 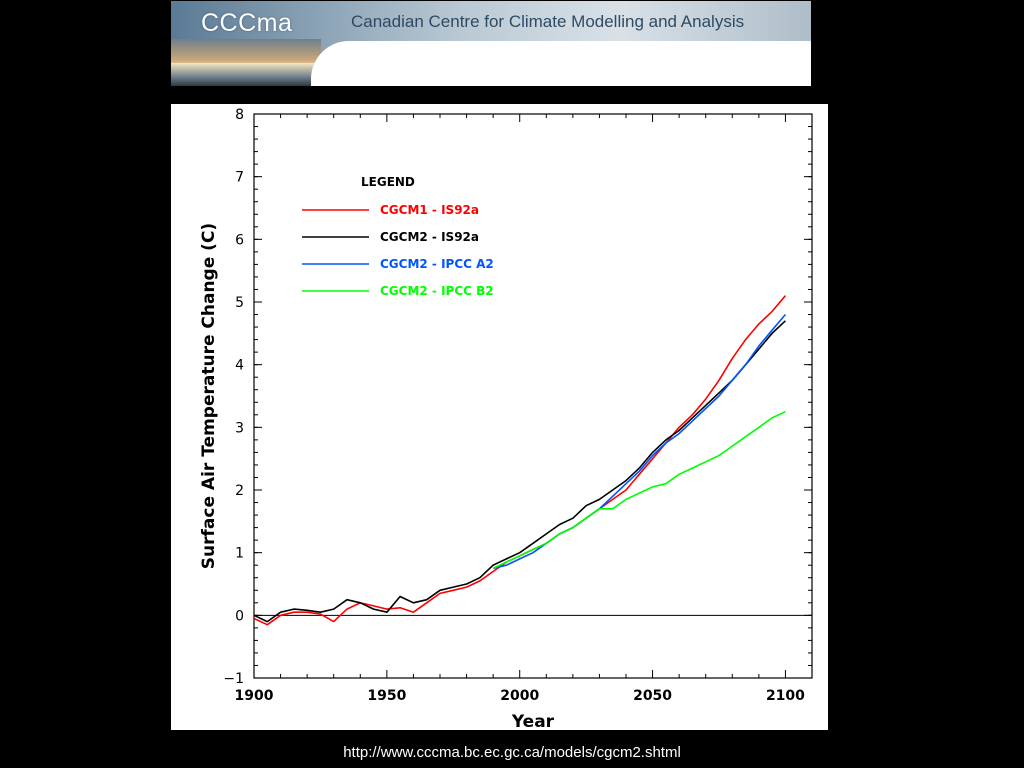 What do you see at coordinates (239, 240) in the screenshot?
I see `y-tick-label: 6` at bounding box center [239, 240].